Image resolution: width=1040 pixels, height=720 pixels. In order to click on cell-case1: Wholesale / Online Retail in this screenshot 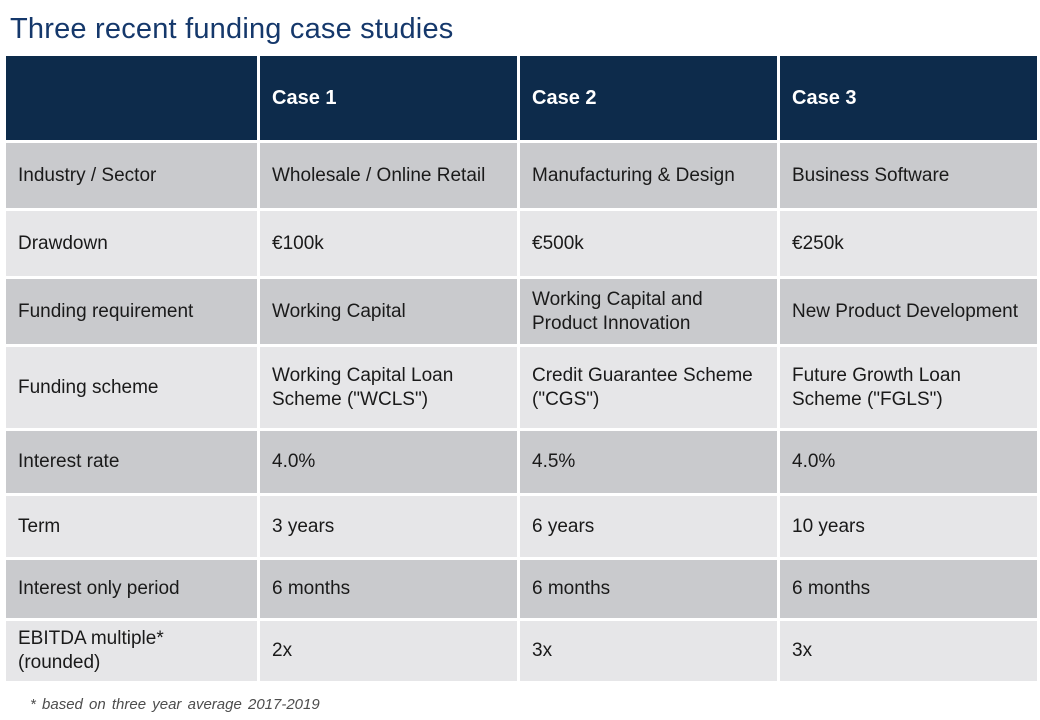, I will do `click(388, 175)`.